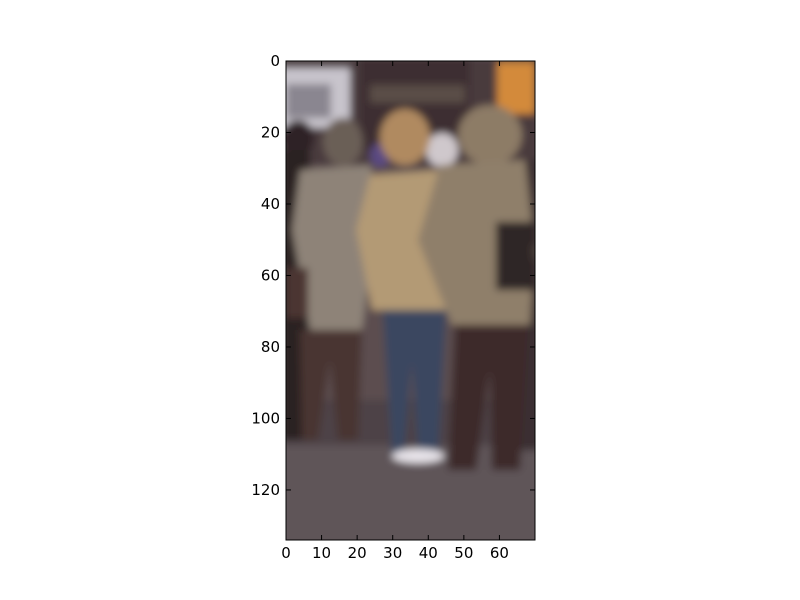 The width and height of the screenshot is (800, 600). What do you see at coordinates (331, 385) in the screenshot?
I see `person-grey-trousers` at bounding box center [331, 385].